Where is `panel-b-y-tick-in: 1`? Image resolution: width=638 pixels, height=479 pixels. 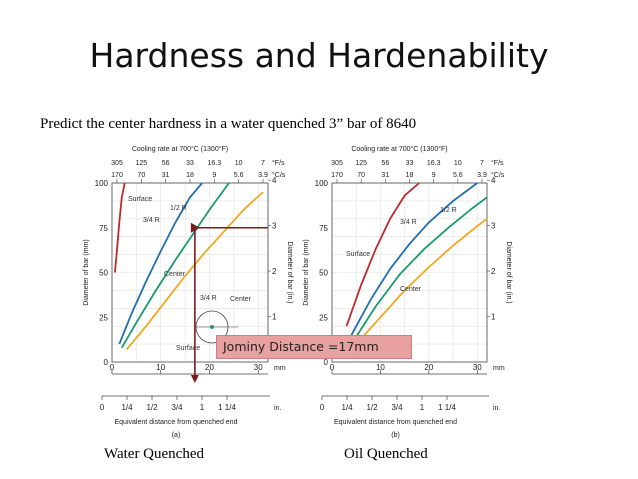 panel-b-y-tick-in: 1 is located at coordinates (493, 317).